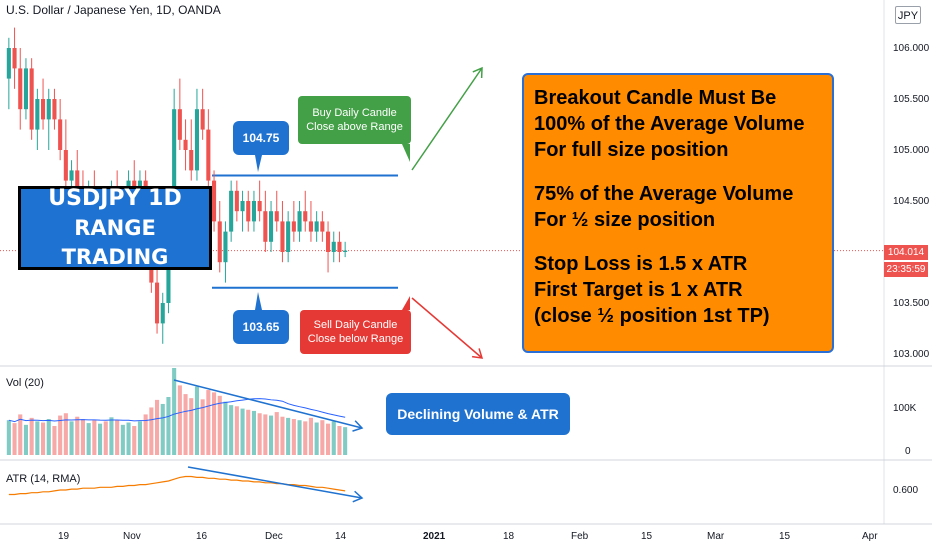 Image resolution: width=932 pixels, height=550 pixels. Describe the element at coordinates (258, 301) in the screenshot. I see `support-callout-tail` at that location.